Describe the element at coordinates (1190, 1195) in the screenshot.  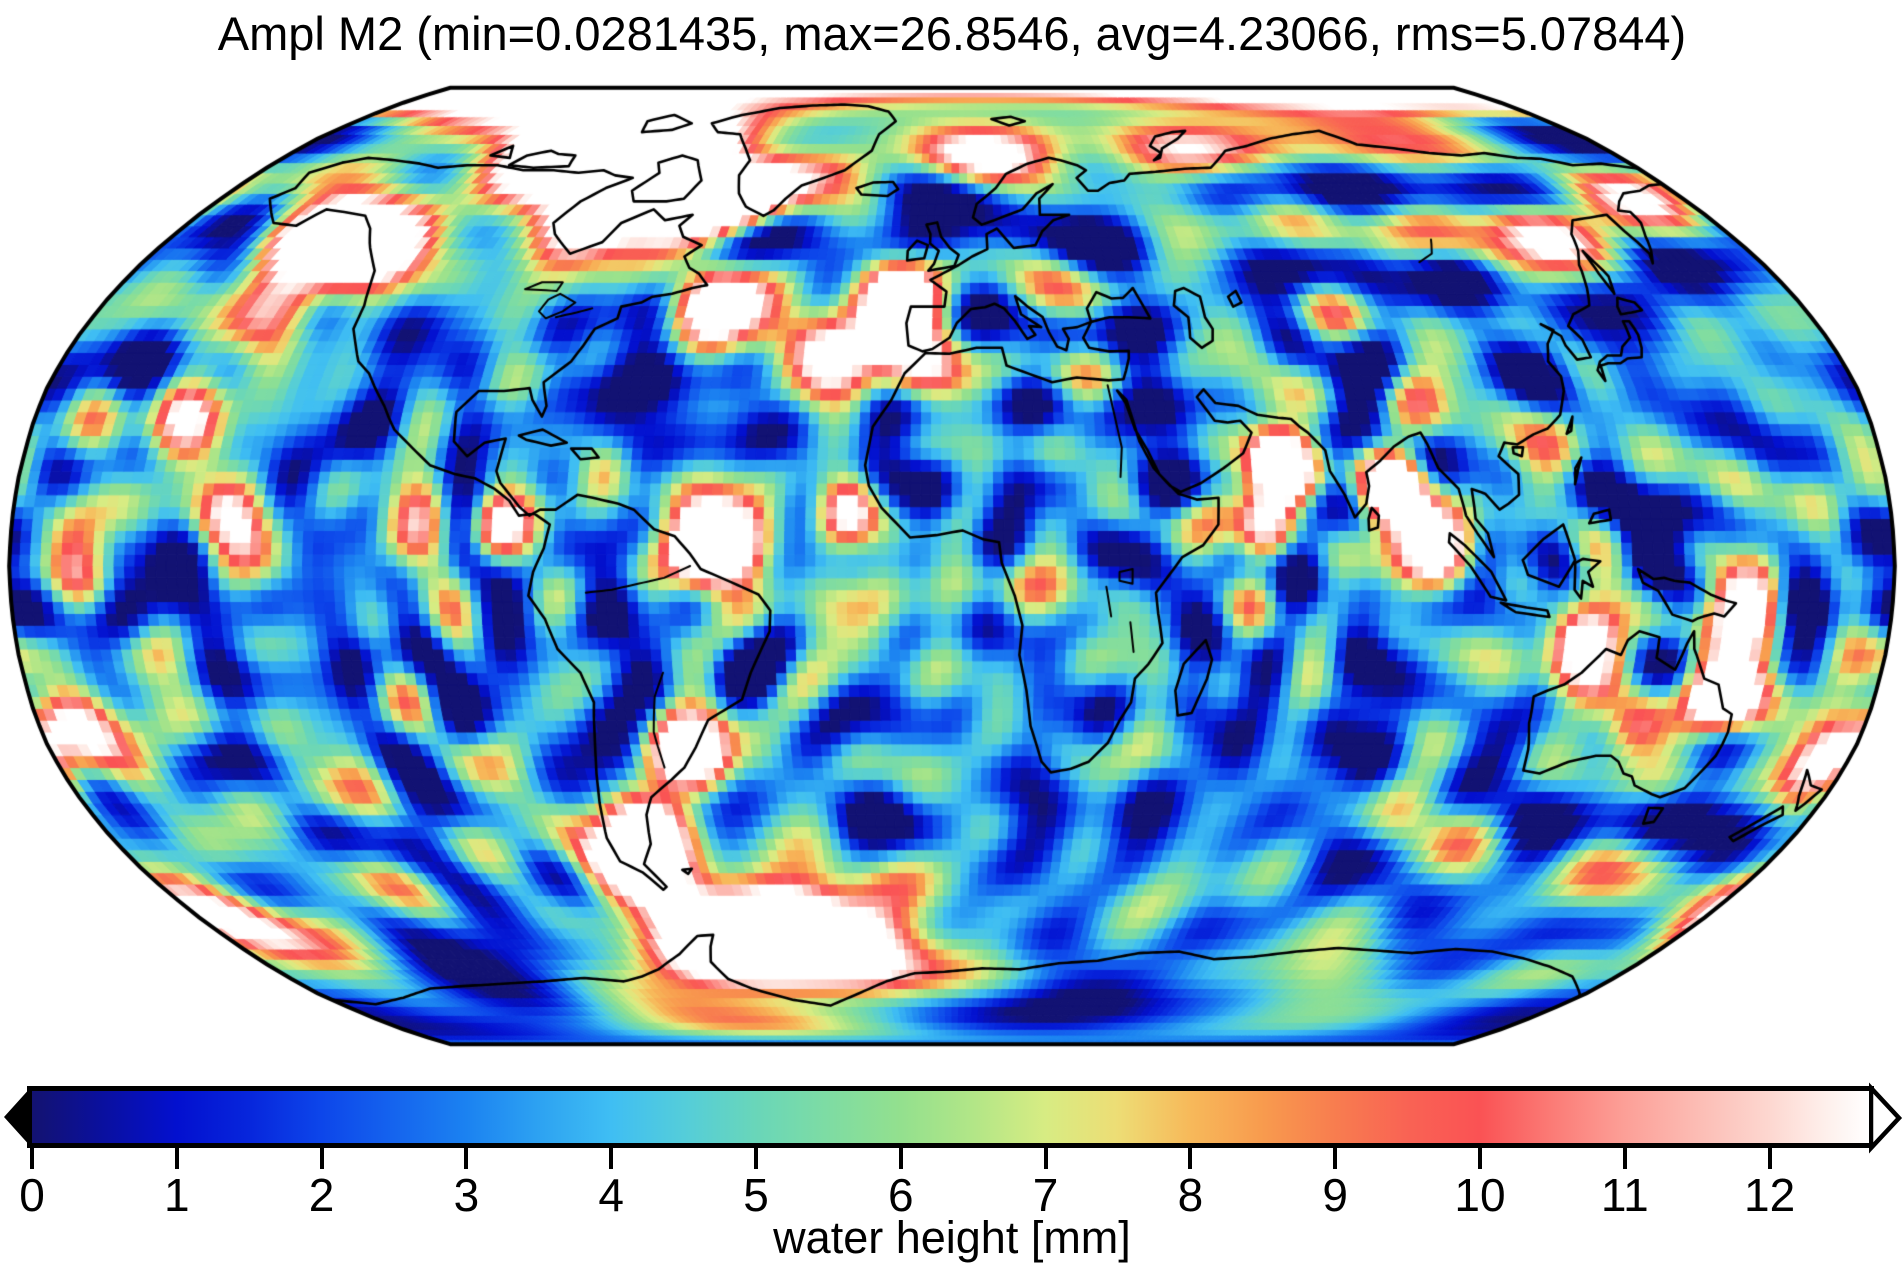
I see `colorbar-tick-label: 8` at that location.